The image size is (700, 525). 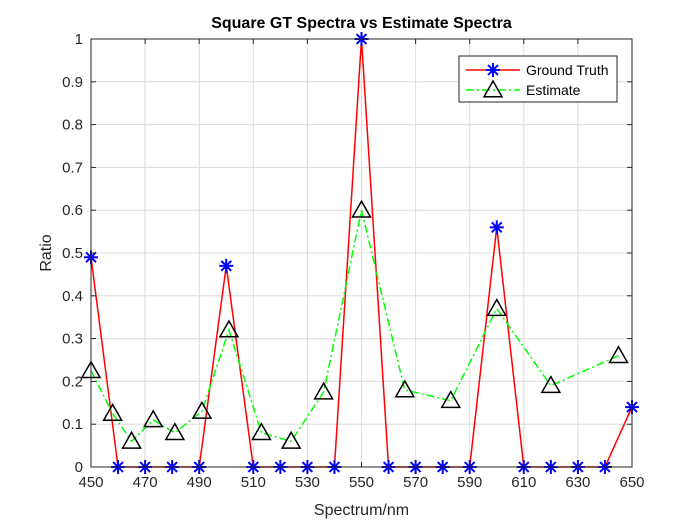 What do you see at coordinates (567, 70) in the screenshot?
I see `legend-label-0: Ground Truth` at bounding box center [567, 70].